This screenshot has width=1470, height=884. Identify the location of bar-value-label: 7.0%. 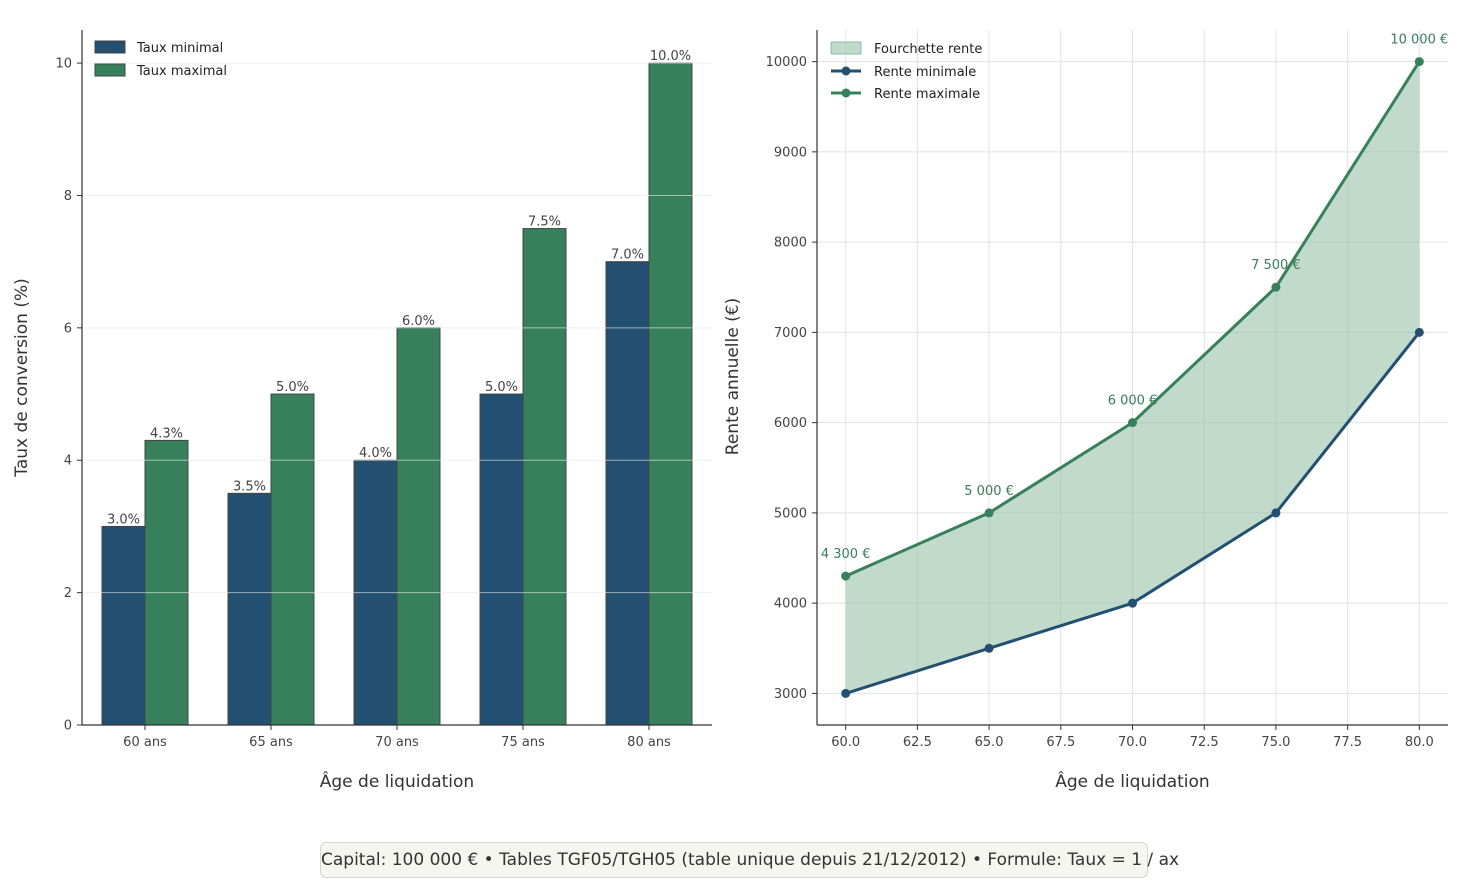
(627, 255).